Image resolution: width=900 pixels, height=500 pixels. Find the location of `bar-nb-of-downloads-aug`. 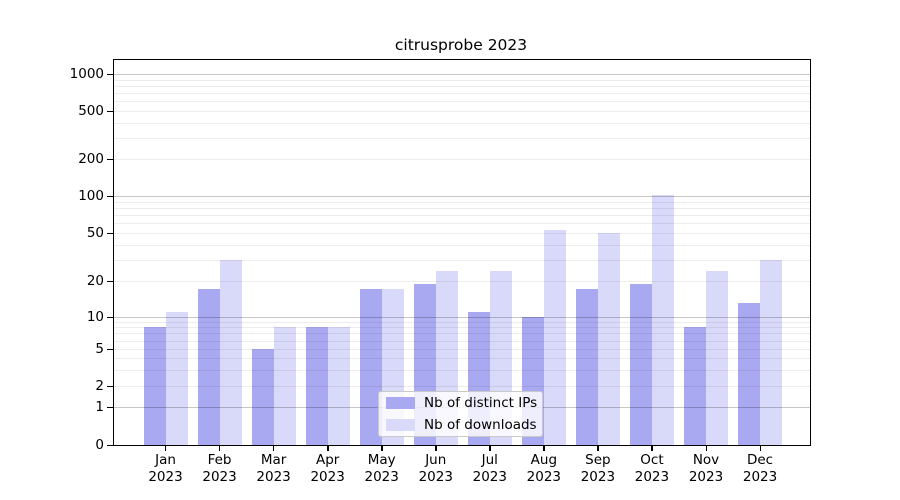

bar-nb-of-downloads-aug is located at coordinates (554, 337).